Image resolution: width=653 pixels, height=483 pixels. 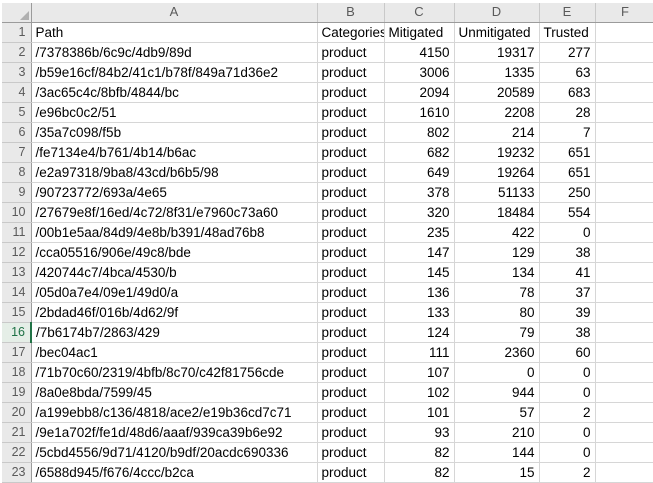 I want to click on cell-C2: 4150, so click(x=419, y=52).